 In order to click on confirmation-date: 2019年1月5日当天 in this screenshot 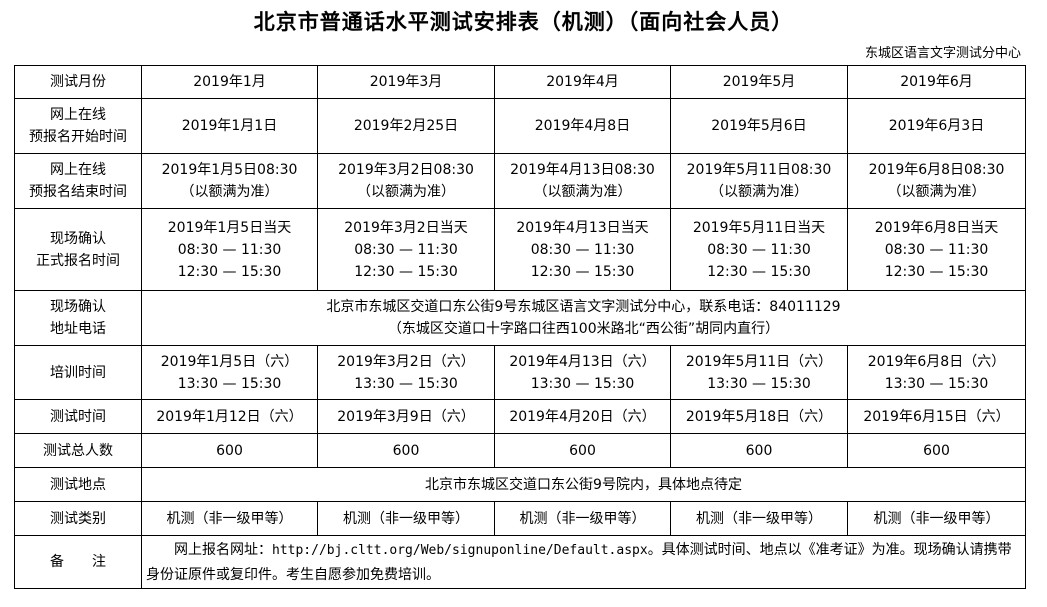, I will do `click(229, 227)`.